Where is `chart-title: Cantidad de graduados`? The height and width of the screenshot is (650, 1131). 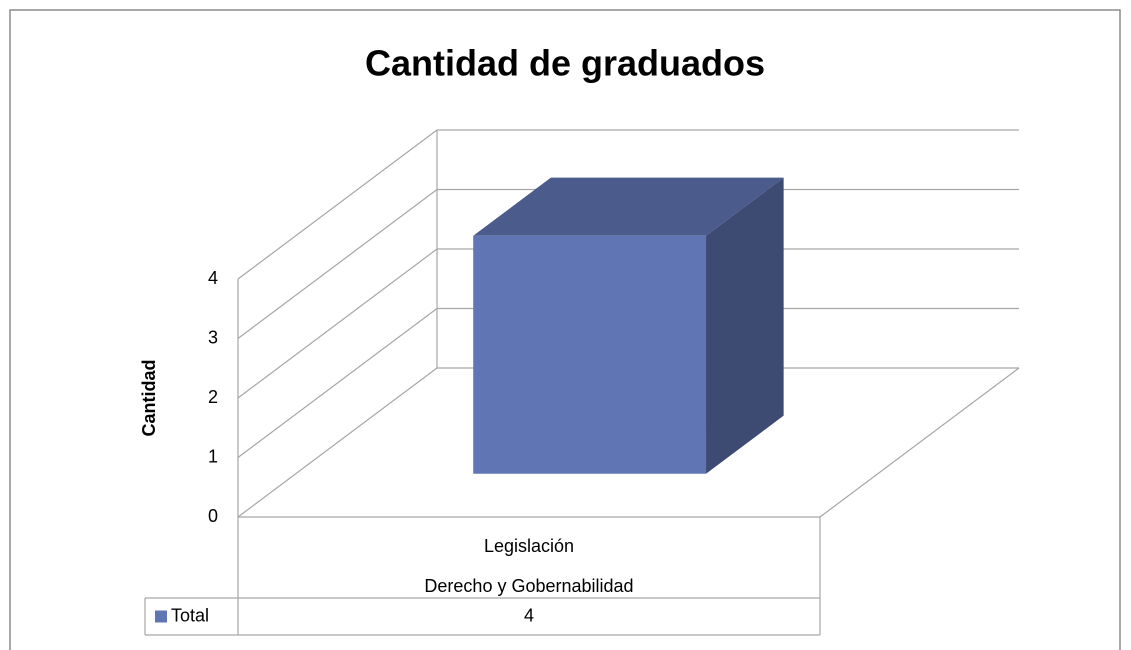 chart-title: Cantidad de graduados is located at coordinates (565, 63).